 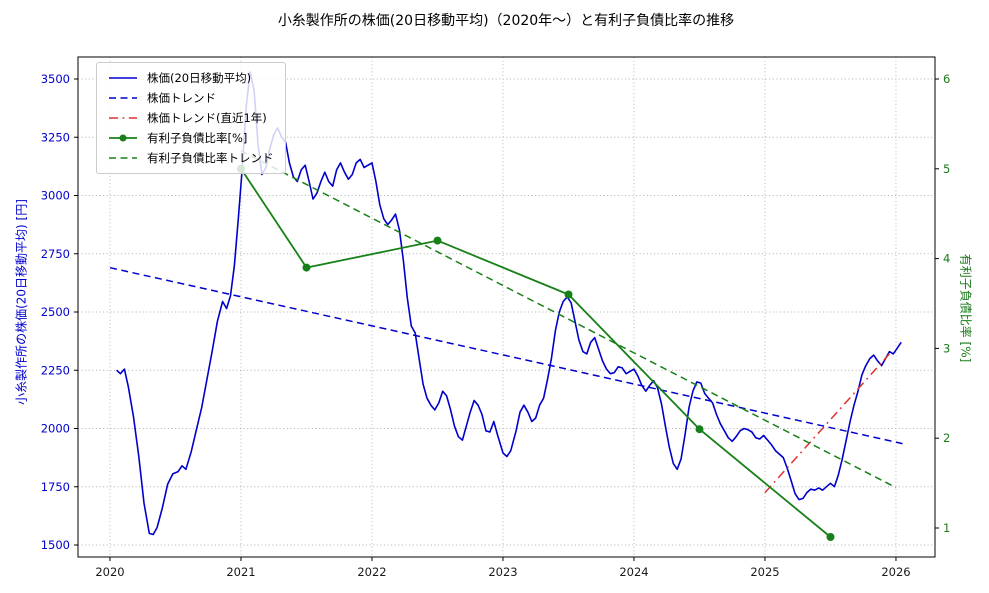 What do you see at coordinates (946, 169) in the screenshot?
I see `y-right-tick-label: 5` at bounding box center [946, 169].